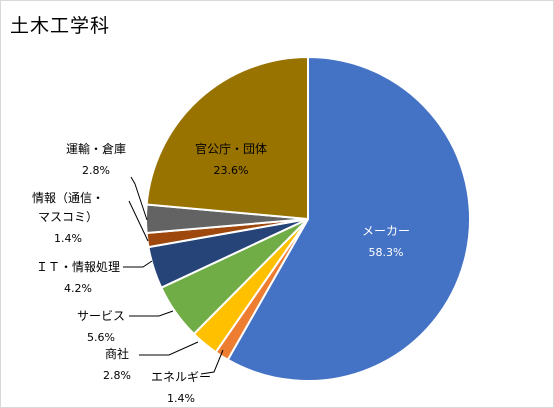 The width and height of the screenshot is (554, 408). What do you see at coordinates (60, 26) in the screenshot?
I see `chart-title: 土木工学科` at bounding box center [60, 26].